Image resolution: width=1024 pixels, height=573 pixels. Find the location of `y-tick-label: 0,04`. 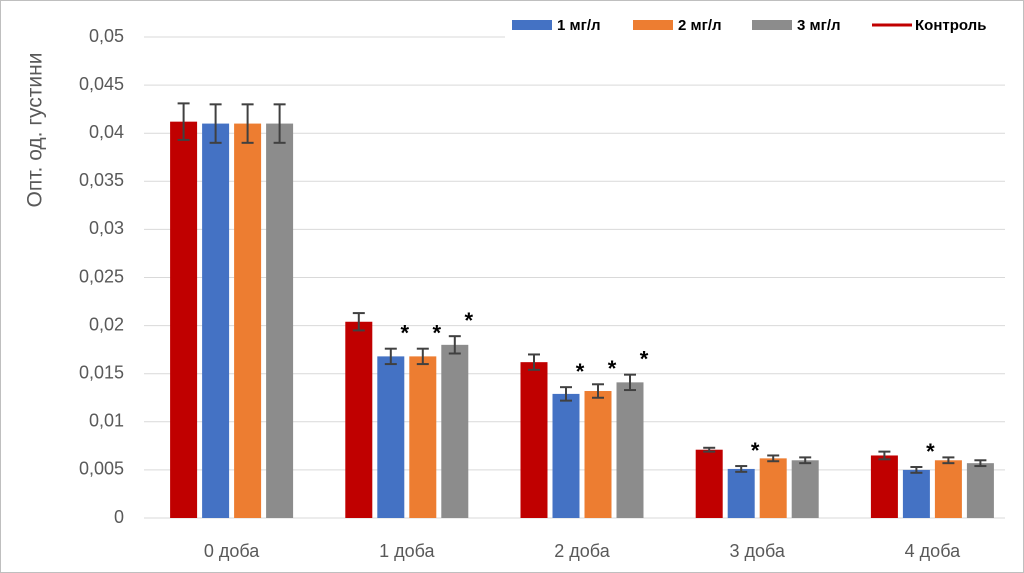

y-tick-label: 0,04 is located at coordinates (106, 132).